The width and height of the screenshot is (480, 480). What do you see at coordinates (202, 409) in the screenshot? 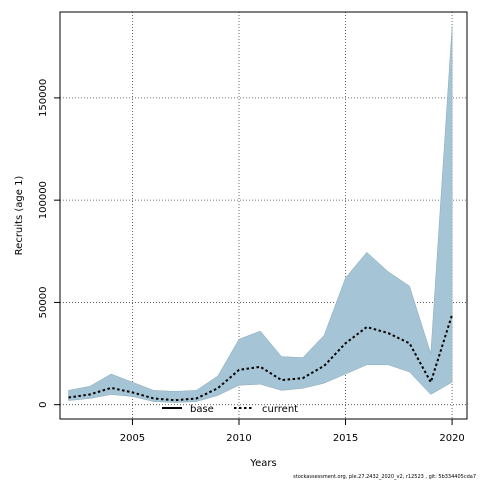
I see `legend-label-base: base` at bounding box center [202, 409].